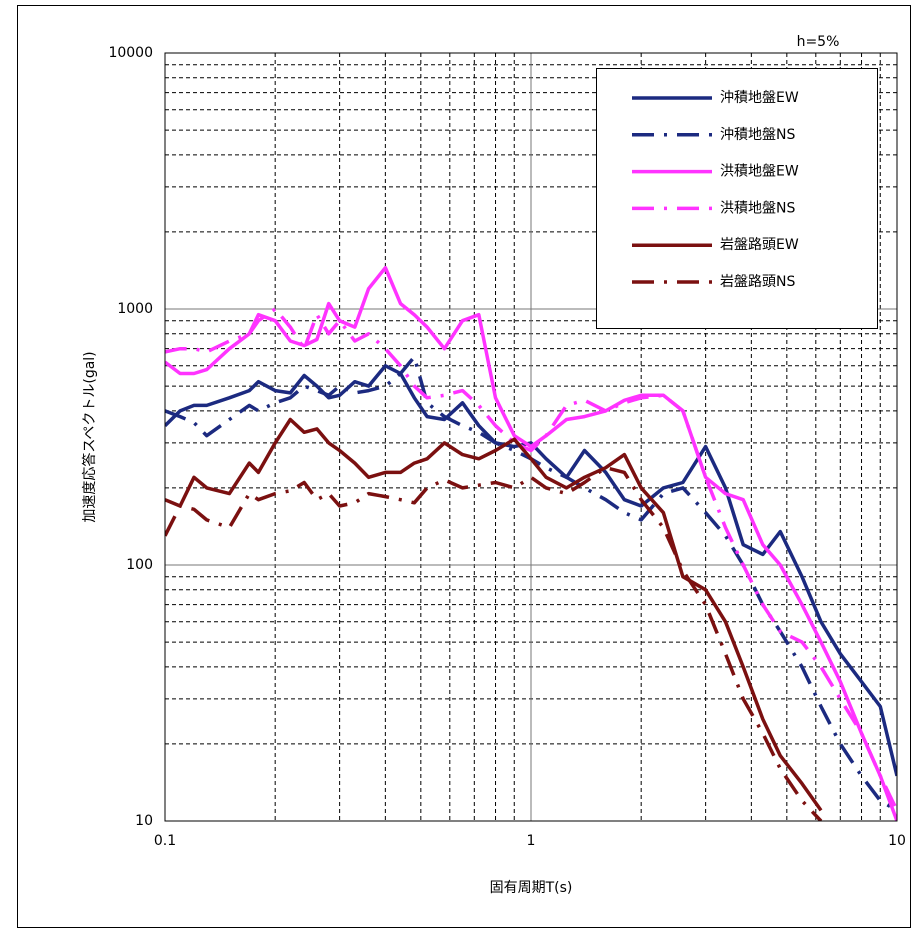  Describe the element at coordinates (139, 565) in the screenshot. I see `y-tick-label: 100` at that location.